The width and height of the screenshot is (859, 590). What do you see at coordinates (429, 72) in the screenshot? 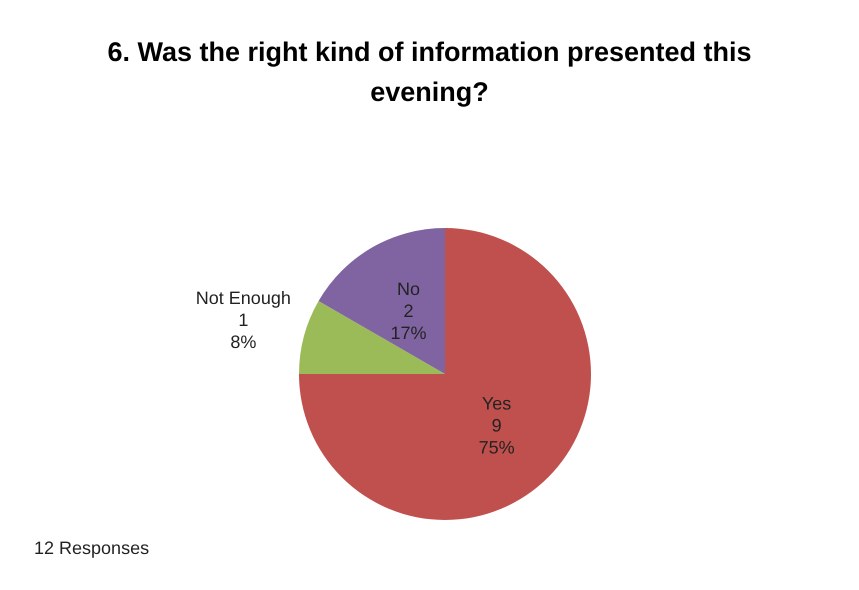
I see `chart-title: 6. Was the right kind of information presented this evening?` at bounding box center [429, 72].